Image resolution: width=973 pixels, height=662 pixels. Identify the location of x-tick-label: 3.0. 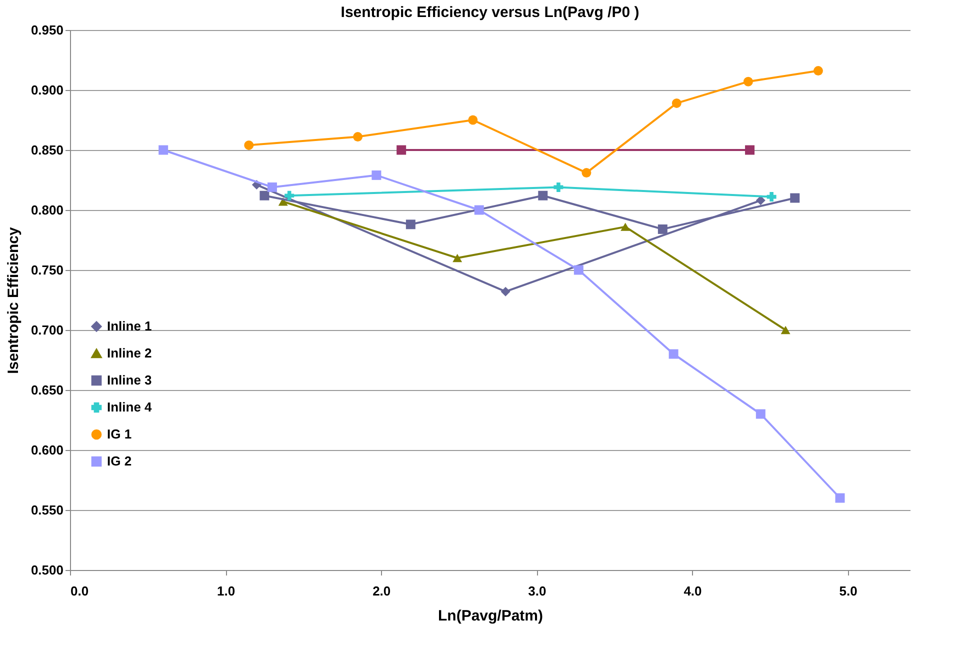
(537, 591).